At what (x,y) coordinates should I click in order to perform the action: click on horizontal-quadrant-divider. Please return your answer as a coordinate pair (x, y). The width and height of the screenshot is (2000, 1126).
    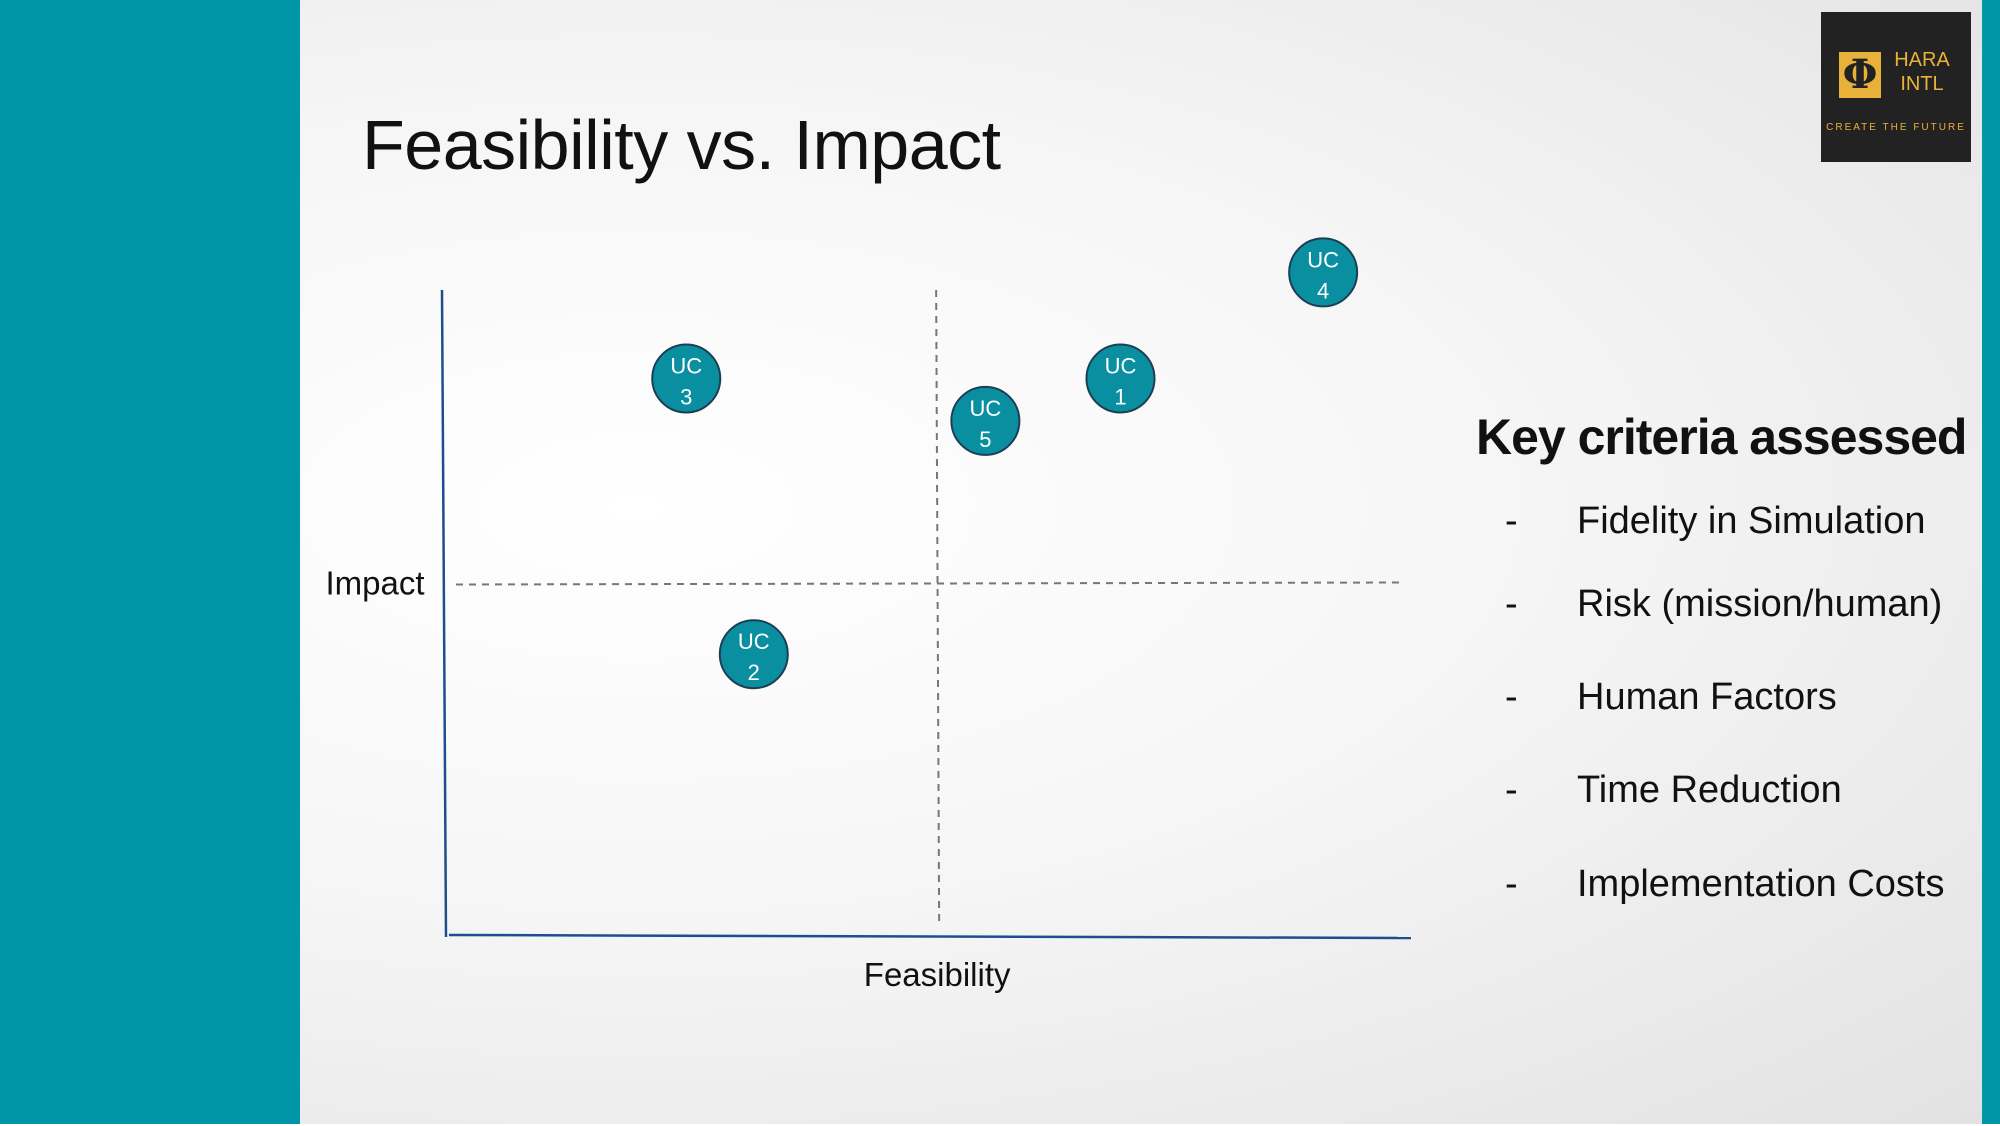
    Looking at the image, I should click on (929, 583).